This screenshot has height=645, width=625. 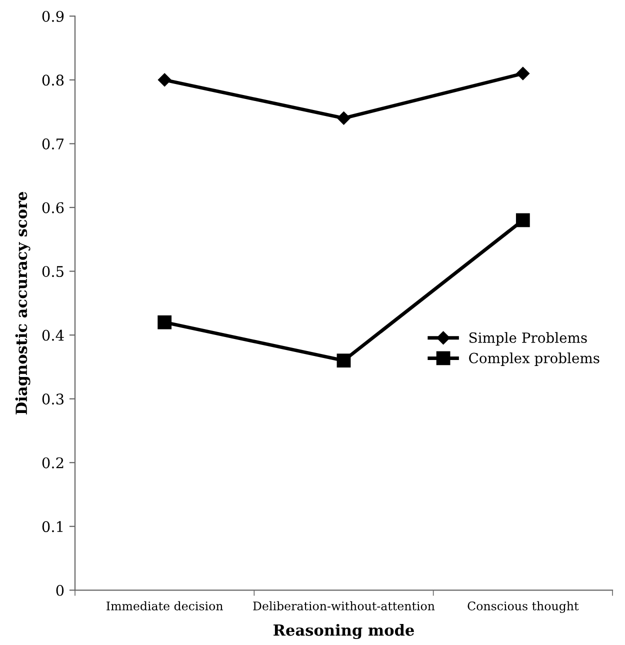 I want to click on y-tick-label: 0.5, so click(x=53, y=272).